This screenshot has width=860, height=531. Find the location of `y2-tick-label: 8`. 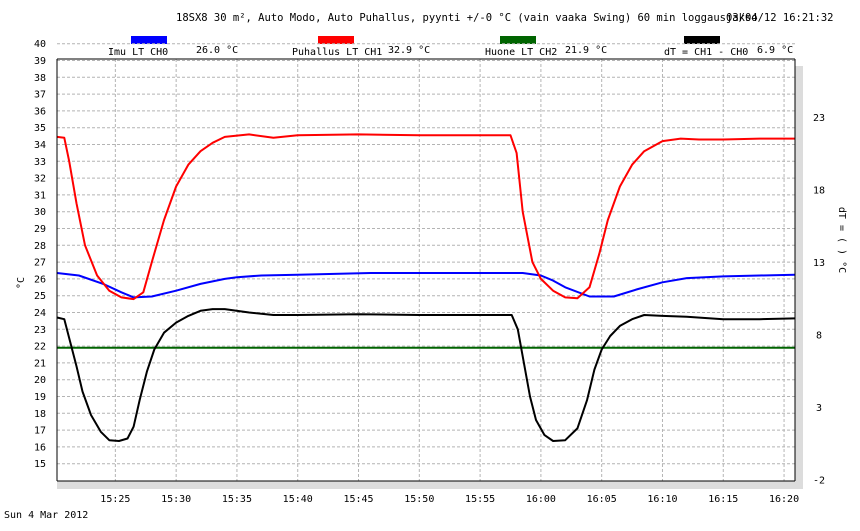

y2-tick-label: 8 is located at coordinates (819, 336).